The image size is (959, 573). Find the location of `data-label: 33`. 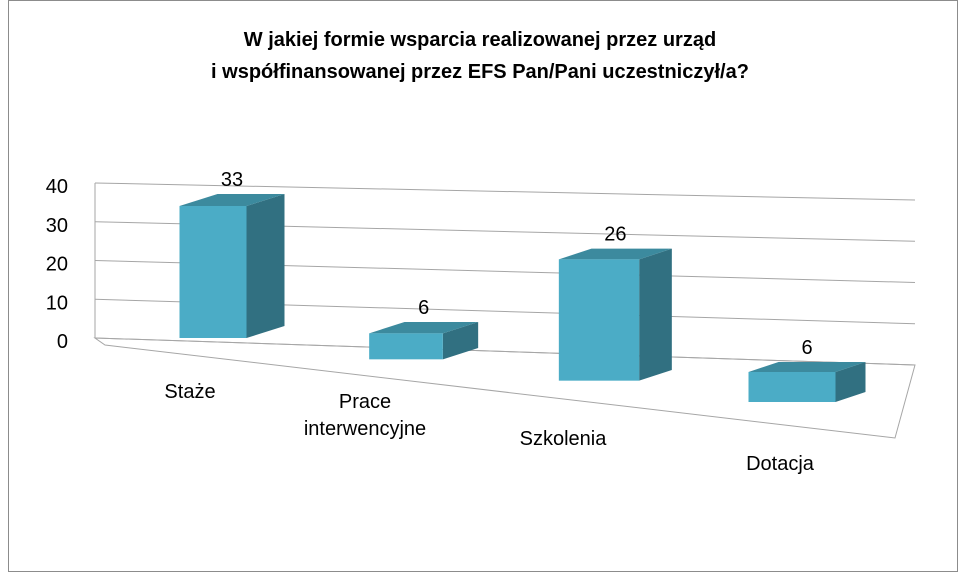

data-label: 33 is located at coordinates (232, 180).